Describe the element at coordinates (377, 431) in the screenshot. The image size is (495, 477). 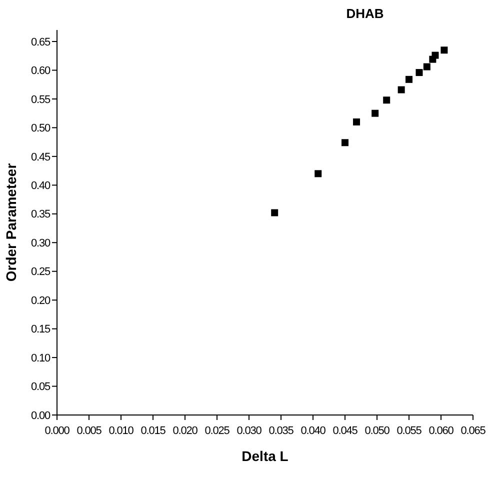
I see `x-tick-label: 0.050` at that location.